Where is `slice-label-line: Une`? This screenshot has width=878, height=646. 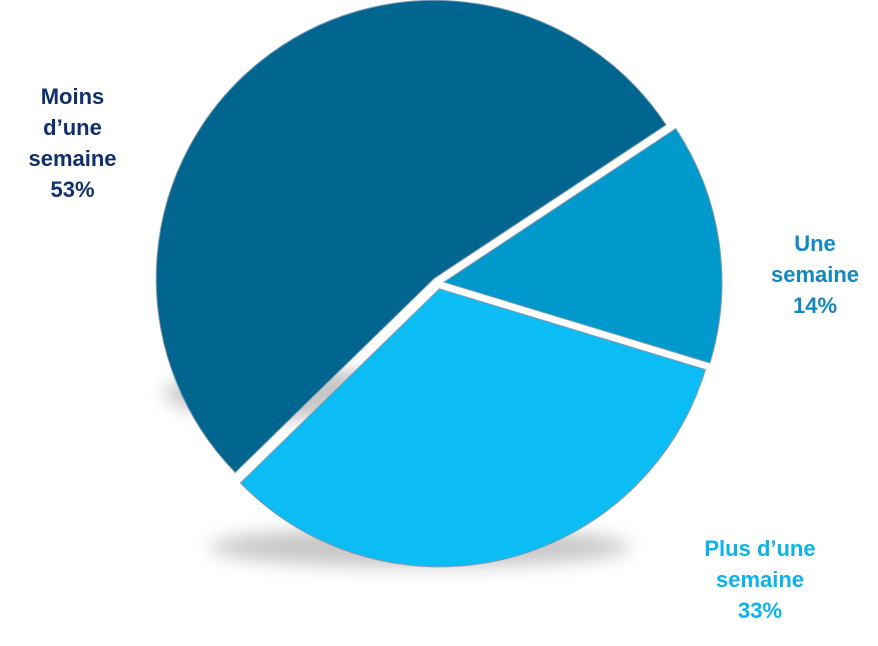 slice-label-line: Une is located at coordinates (815, 243).